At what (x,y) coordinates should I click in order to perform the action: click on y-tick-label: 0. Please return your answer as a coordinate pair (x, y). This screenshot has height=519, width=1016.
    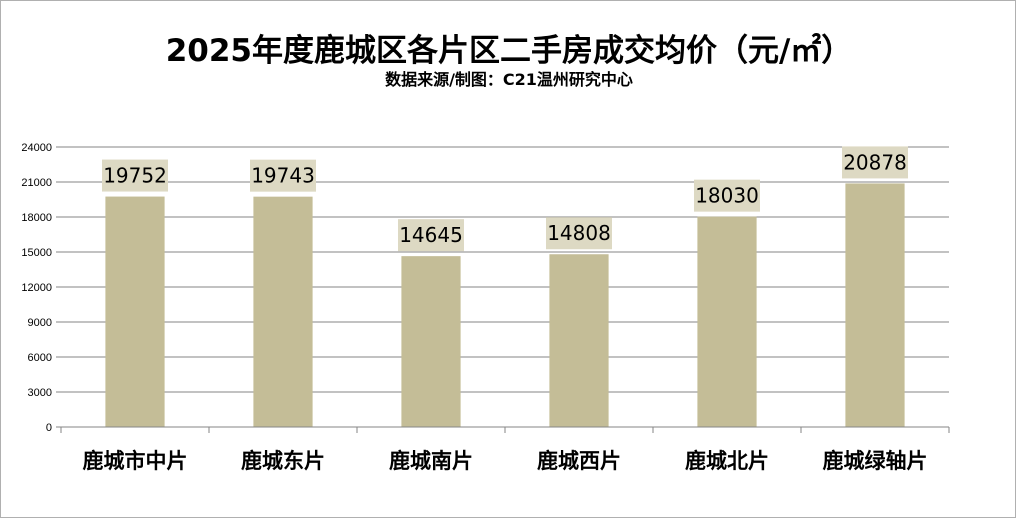
    Looking at the image, I should click on (49, 428).